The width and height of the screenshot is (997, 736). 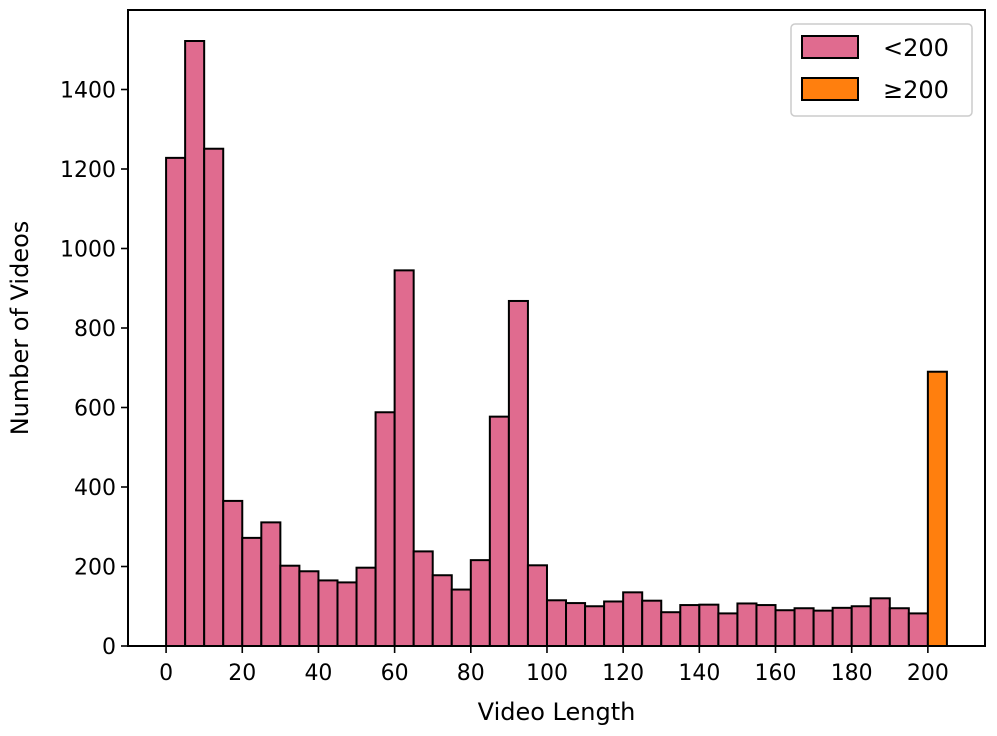 What do you see at coordinates (88, 170) in the screenshot?
I see `y-tick-label-1200: 1200` at bounding box center [88, 170].